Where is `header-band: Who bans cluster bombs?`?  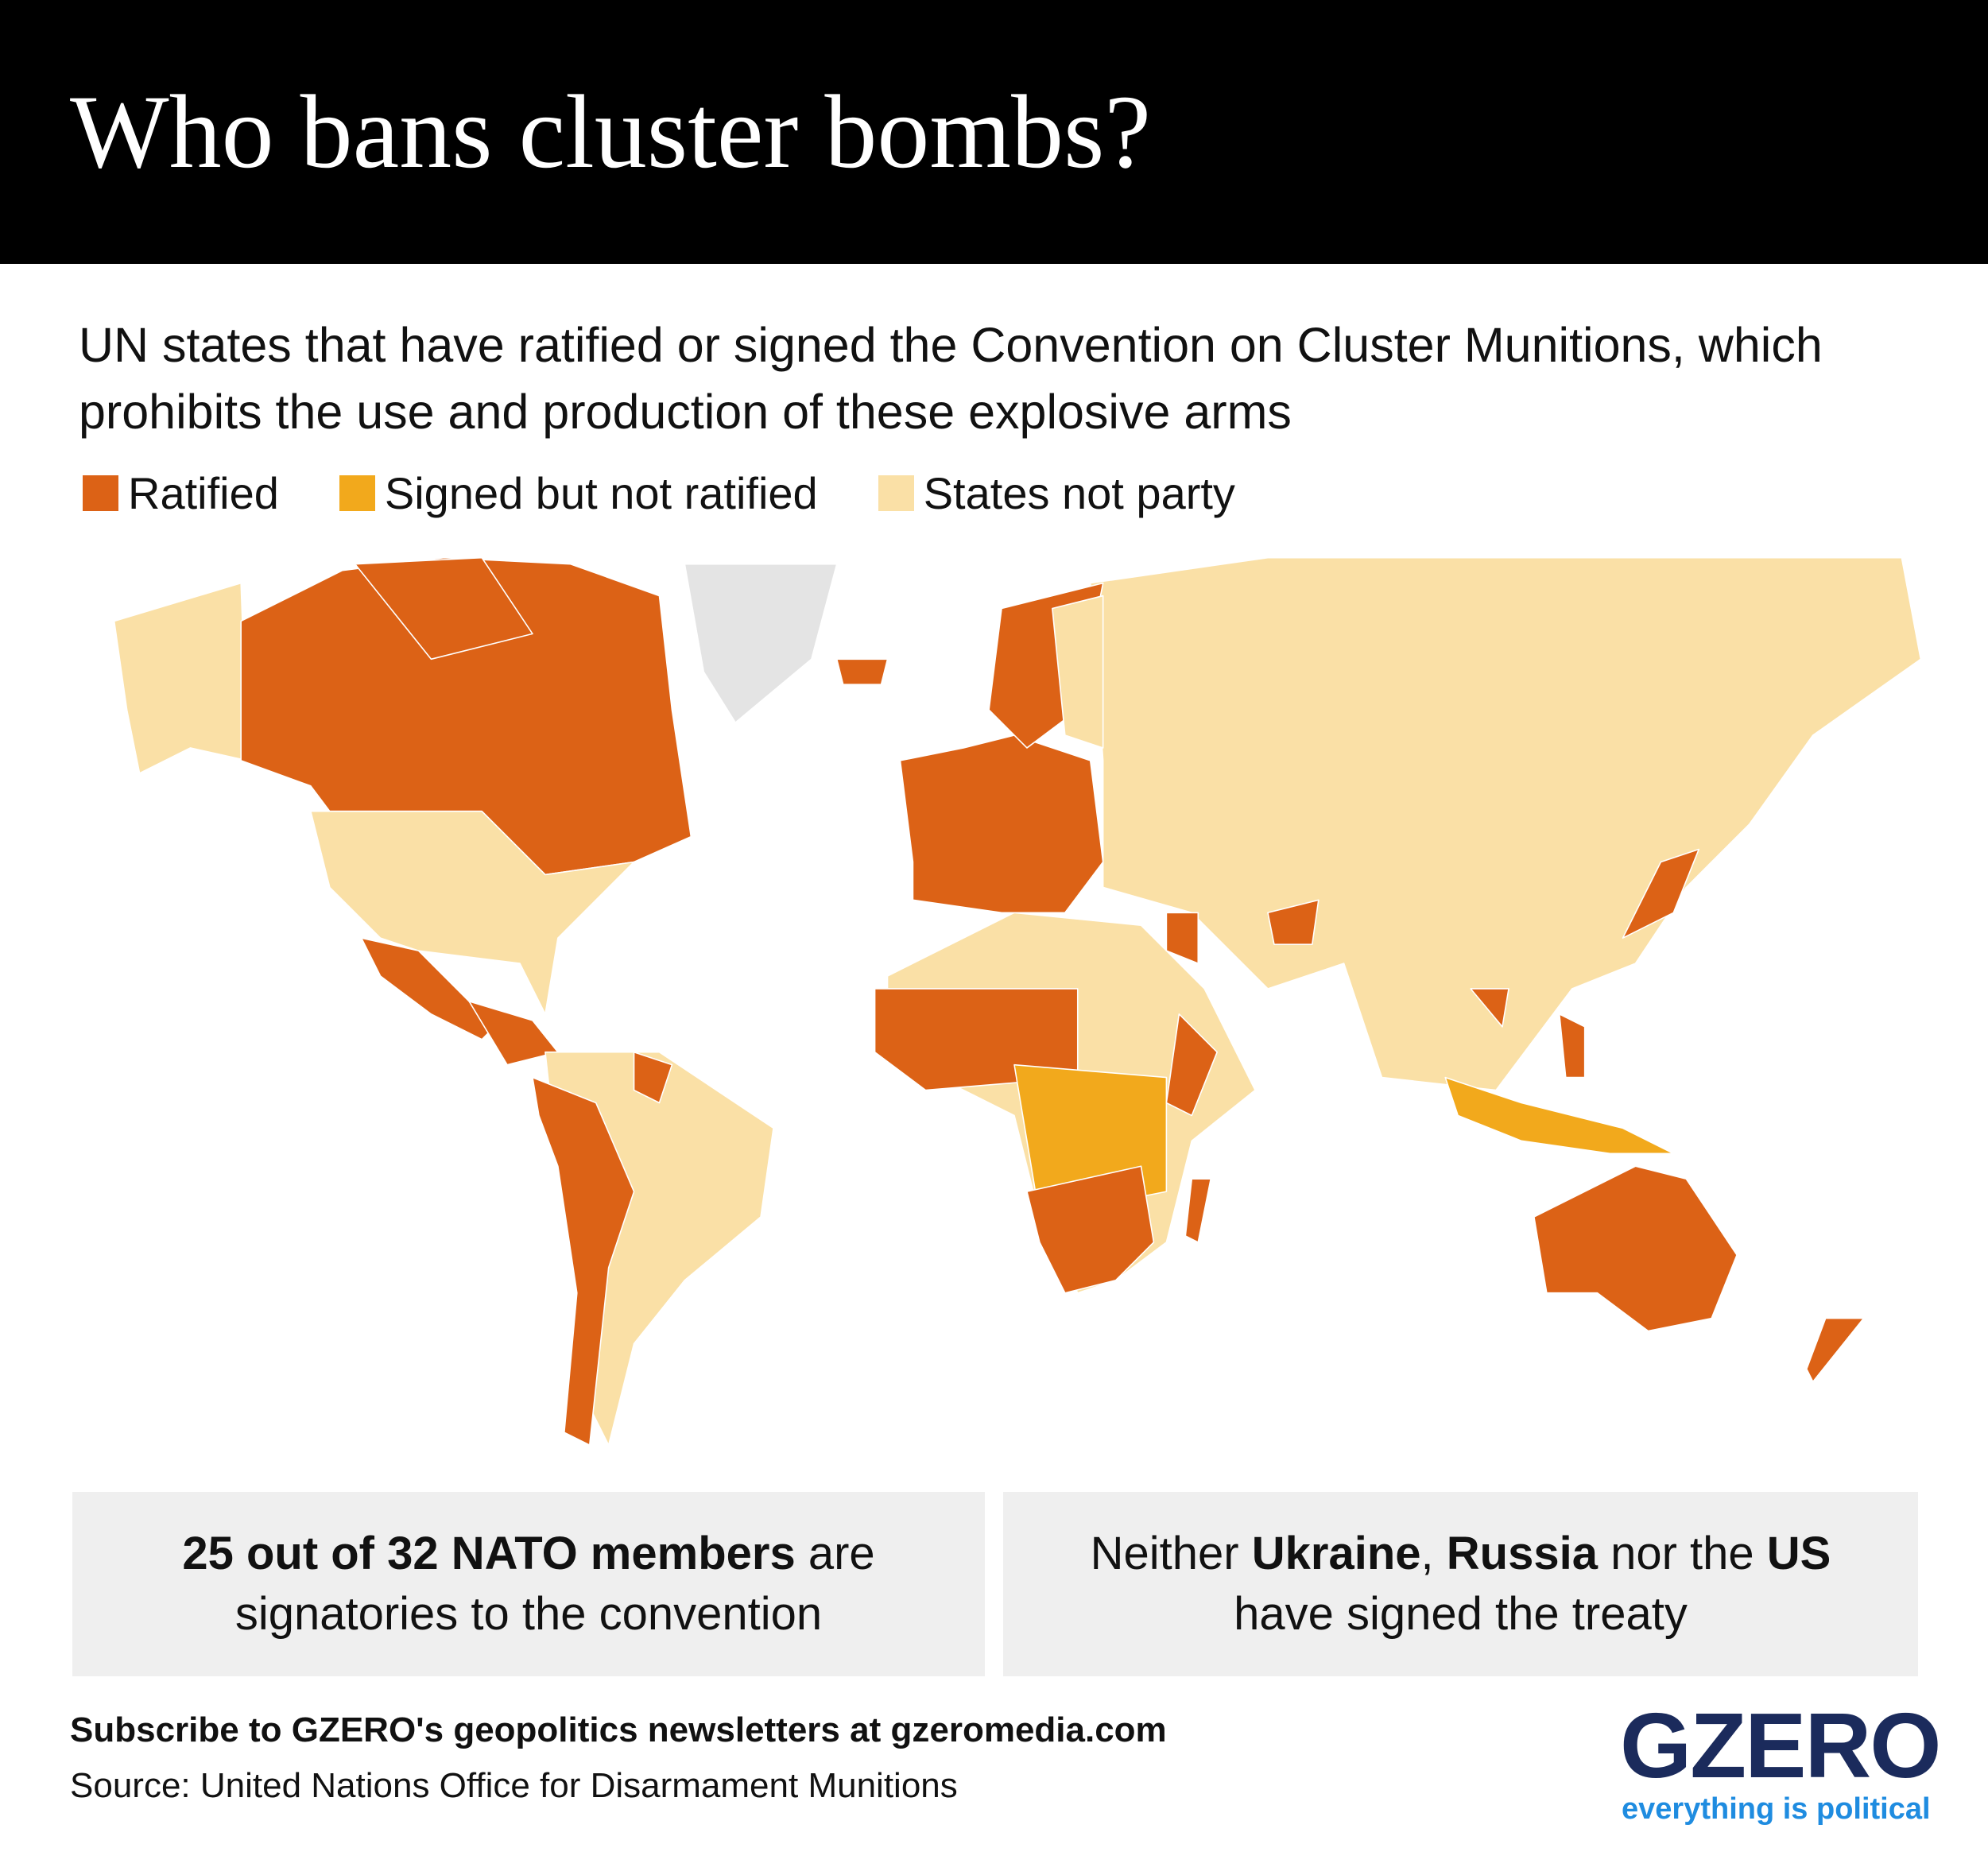 header-band: Who bans cluster bombs? is located at coordinates (994, 132).